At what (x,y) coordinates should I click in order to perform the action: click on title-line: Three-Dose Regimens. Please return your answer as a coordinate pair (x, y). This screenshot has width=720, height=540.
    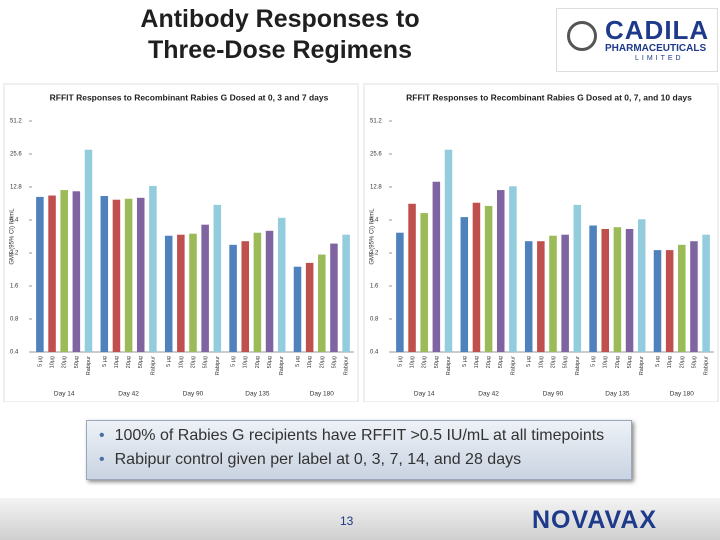
    Looking at the image, I should click on (280, 50).